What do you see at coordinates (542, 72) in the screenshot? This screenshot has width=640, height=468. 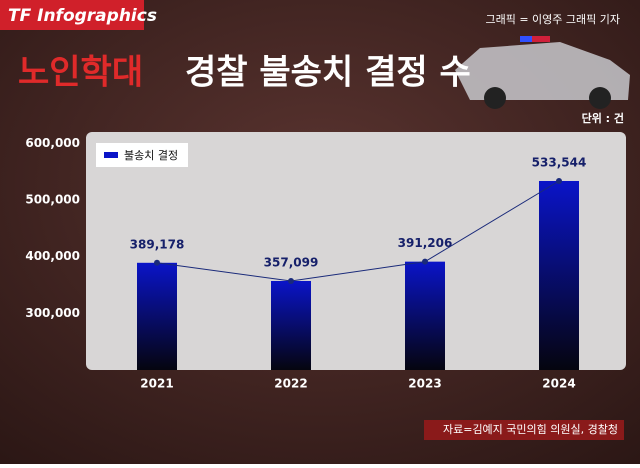 I see `police-car` at bounding box center [542, 72].